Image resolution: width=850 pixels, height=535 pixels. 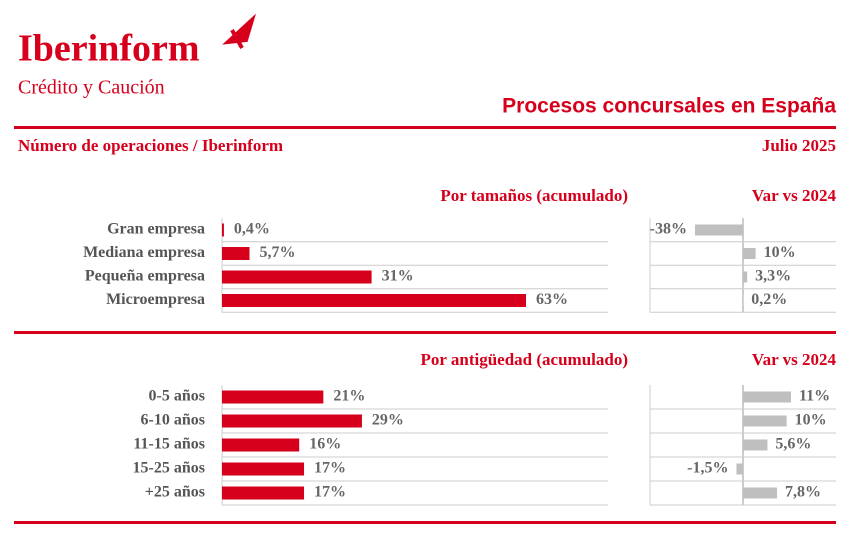 I want to click on value-label: 16%, so click(x=325, y=444).